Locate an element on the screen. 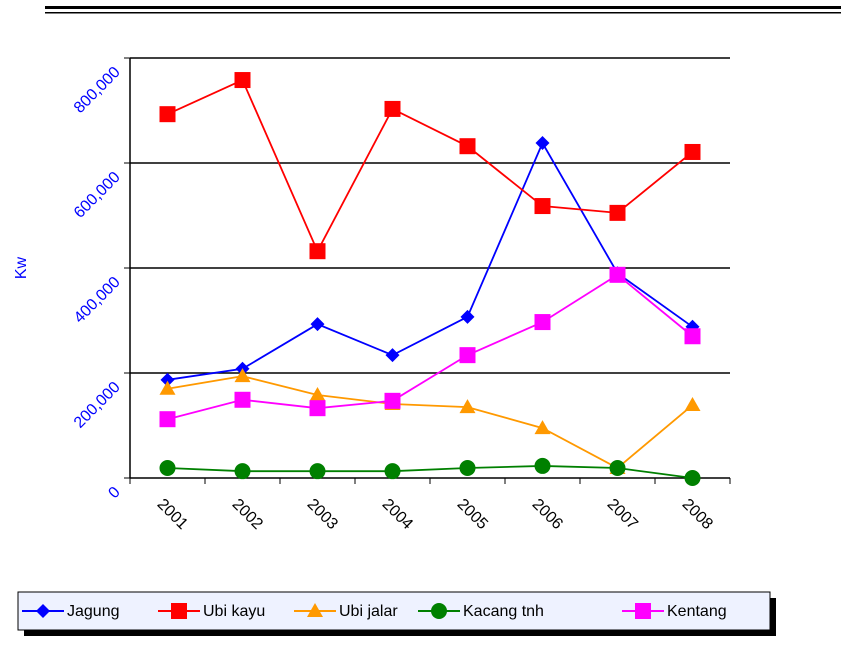  x-tick-label: 2003 is located at coordinates (322, 514).